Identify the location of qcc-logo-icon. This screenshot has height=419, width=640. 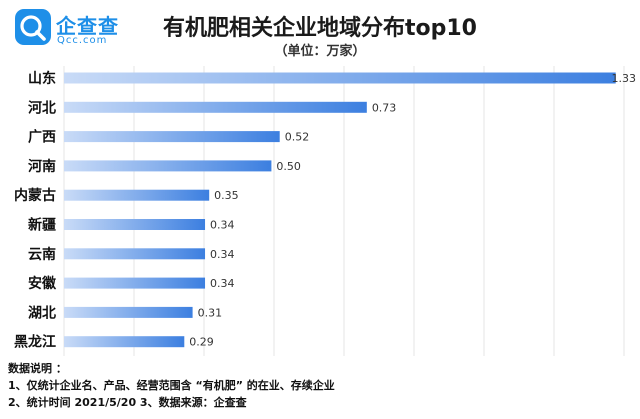
(33, 27).